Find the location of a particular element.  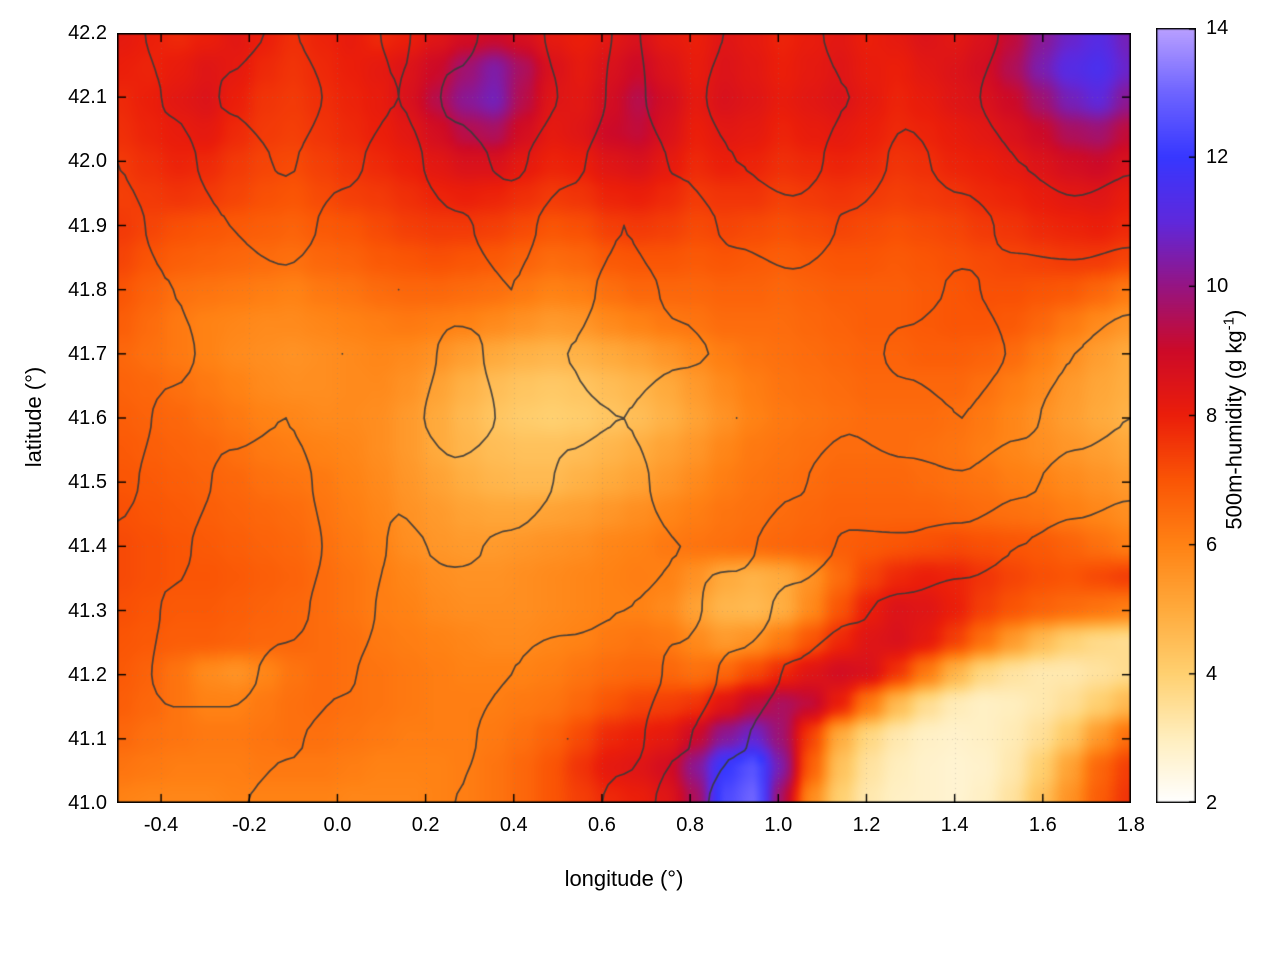

x-tick-label: 1.0 is located at coordinates (778, 825).